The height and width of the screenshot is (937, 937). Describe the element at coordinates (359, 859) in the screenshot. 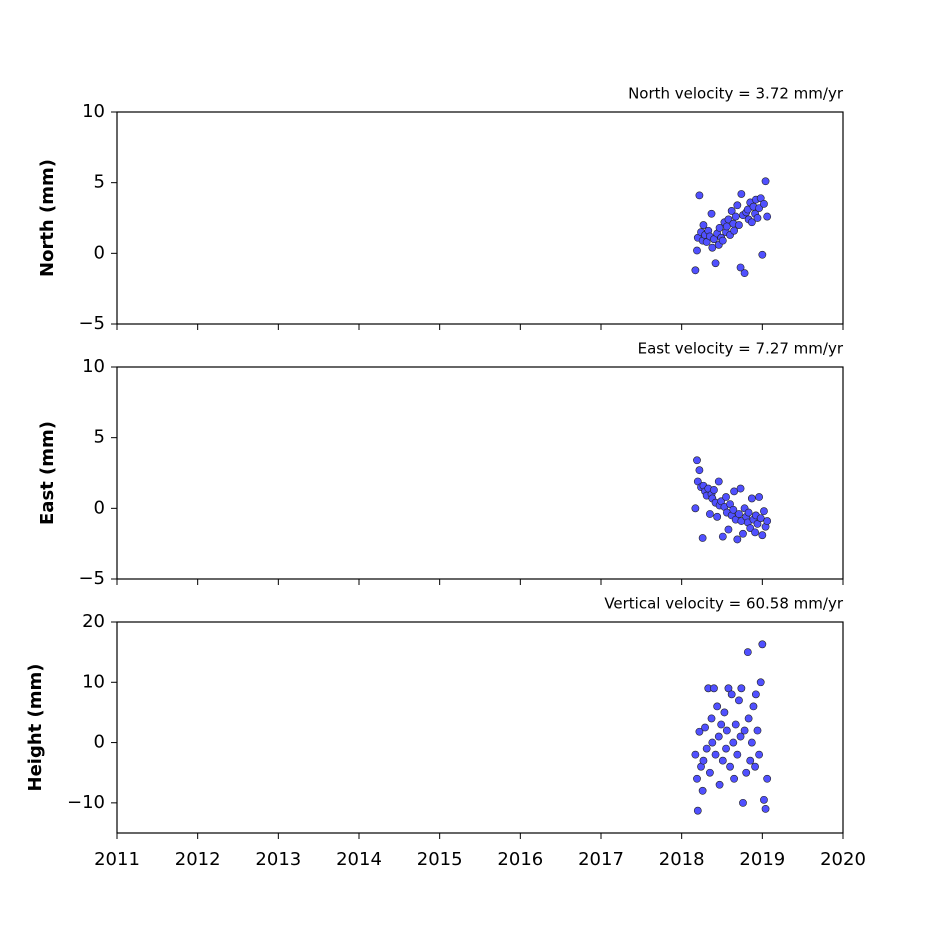

I see `x-tick-label: 2014` at that location.